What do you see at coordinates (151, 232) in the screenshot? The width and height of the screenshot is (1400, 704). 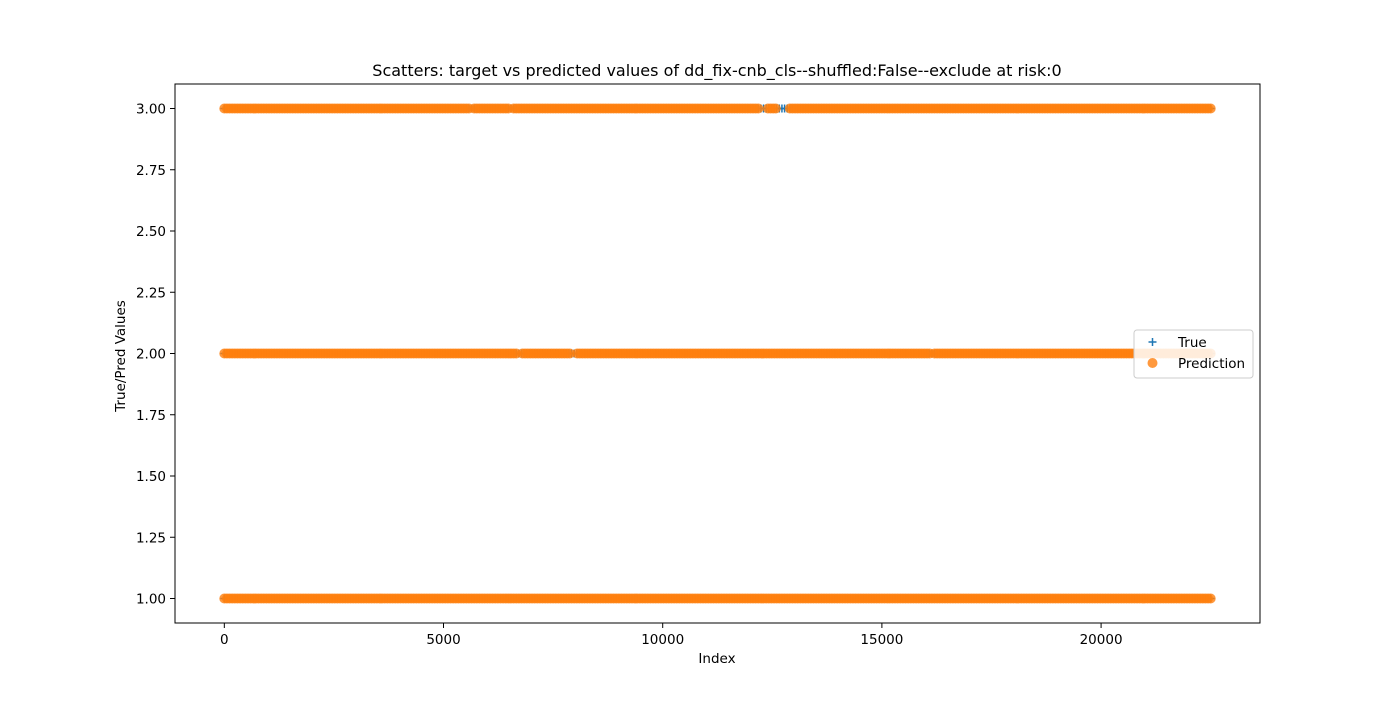 I see `y-tick-label: 2.50` at bounding box center [151, 232].